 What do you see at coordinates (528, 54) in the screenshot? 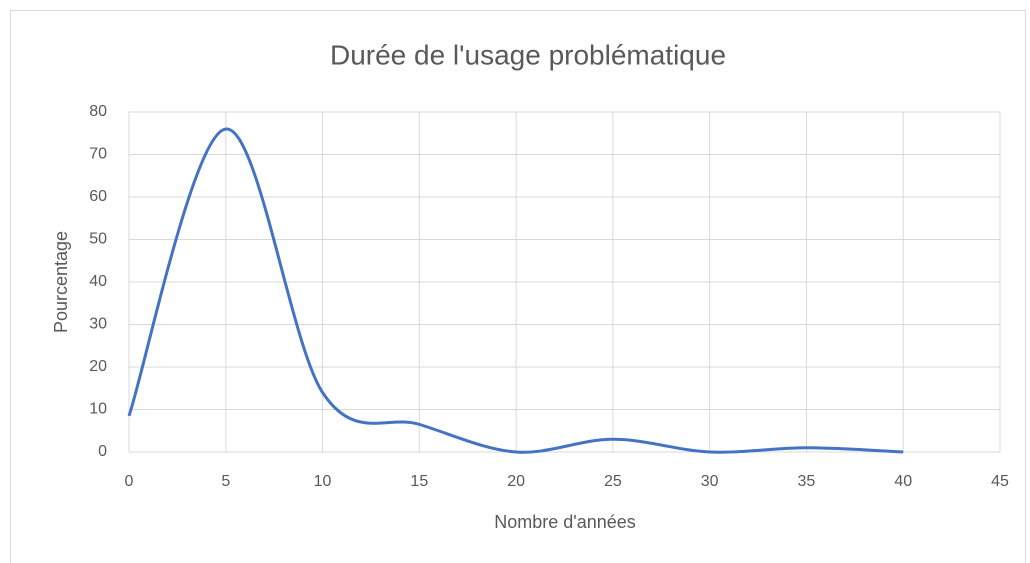
I see `chart-title: Durée de l'usage problématique` at bounding box center [528, 54].